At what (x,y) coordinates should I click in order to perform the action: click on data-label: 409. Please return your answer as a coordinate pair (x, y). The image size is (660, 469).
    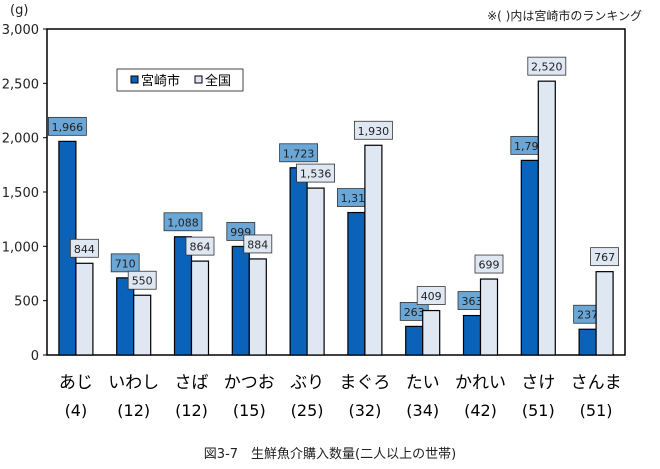
    Looking at the image, I should click on (431, 296).